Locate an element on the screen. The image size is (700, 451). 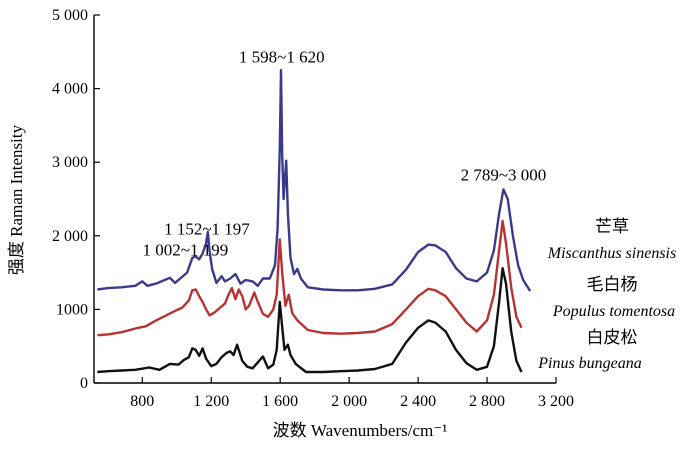
series-label-latin: Miscanthus sinensis is located at coordinates (611, 253).